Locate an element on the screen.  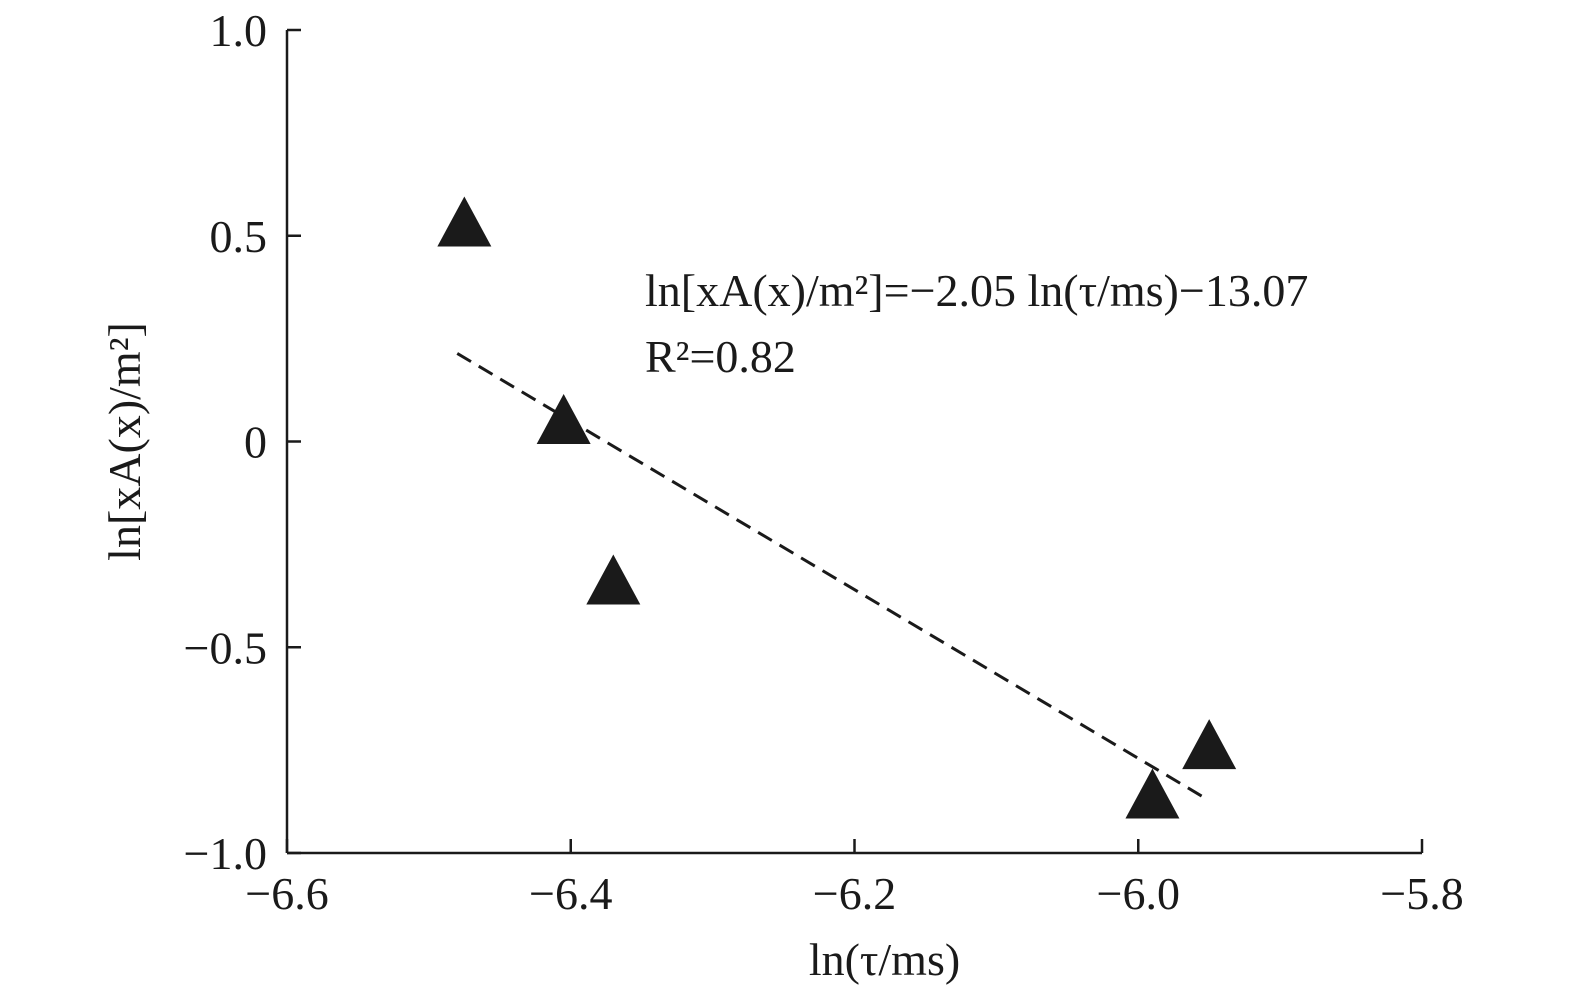
x-tick-label: −6.6 is located at coordinates (286, 893).